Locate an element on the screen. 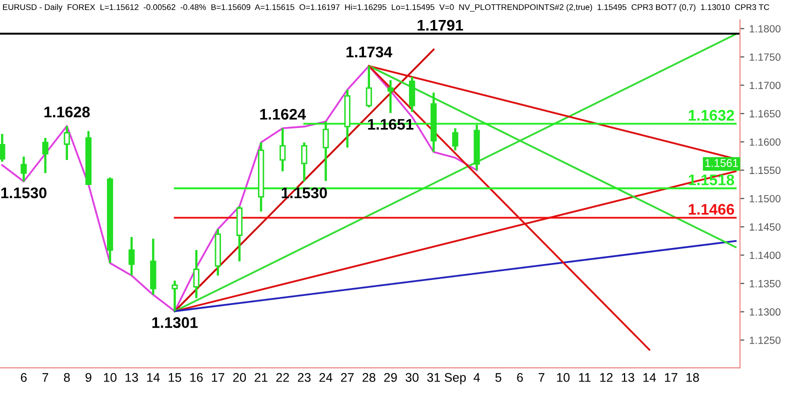 Image resolution: width=800 pixels, height=402 pixels. y-tick-label: 1.1700 is located at coordinates (765, 86).